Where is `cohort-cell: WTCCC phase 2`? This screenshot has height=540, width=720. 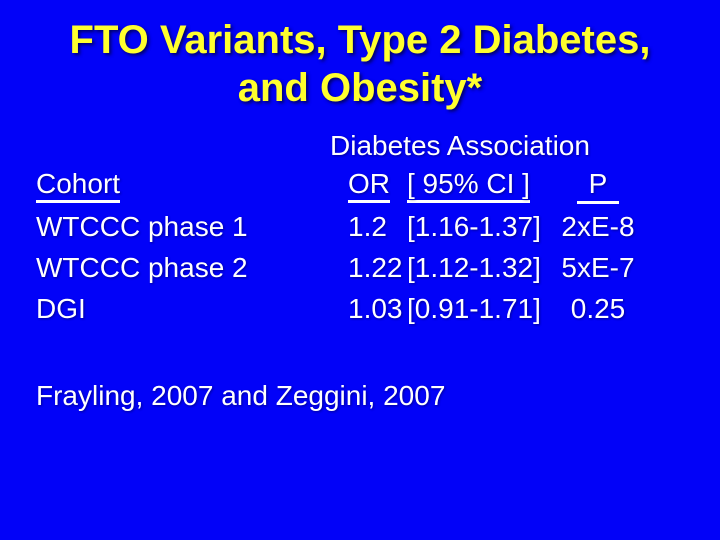
cohort-cell: WTCCC phase 2 is located at coordinates (142, 267).